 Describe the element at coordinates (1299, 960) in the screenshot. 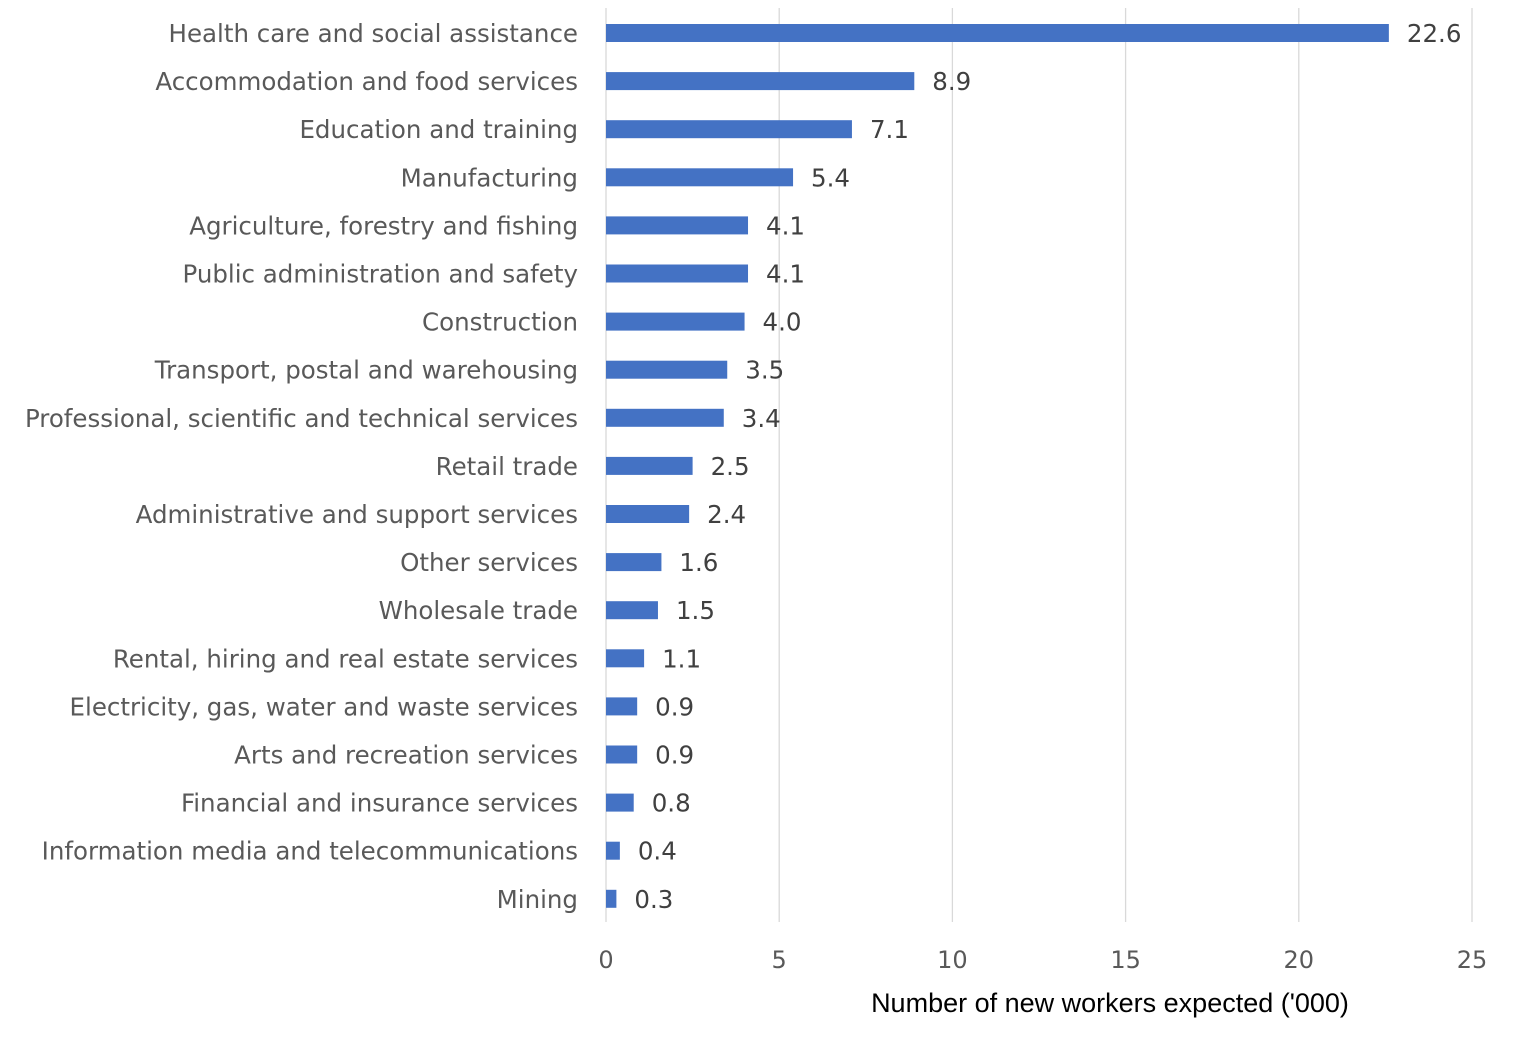

I see `x-tick-label: 20` at that location.